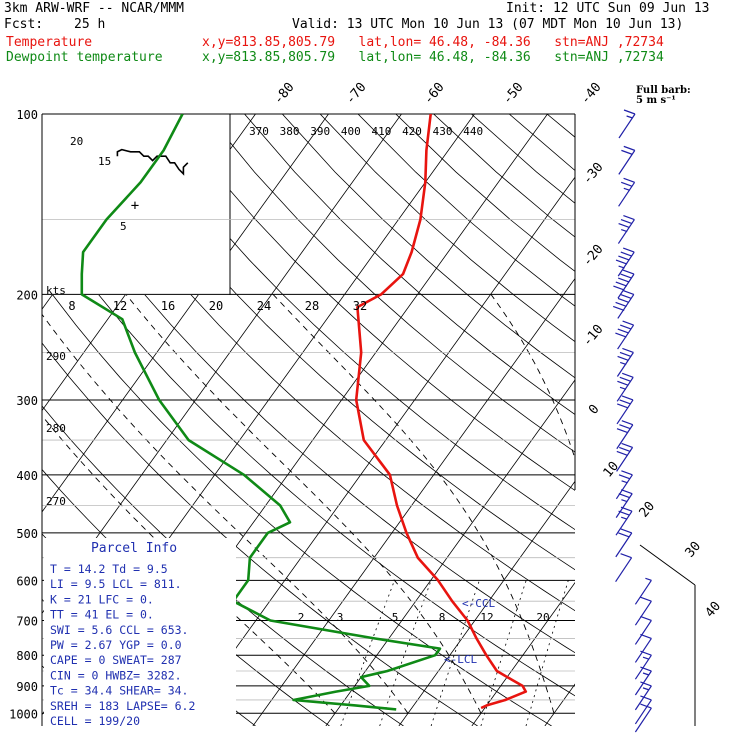 This screenshot has height=740, width=740. Describe the element at coordinates (27, 656) in the screenshot. I see `pressure-tick-label: 800` at that location.